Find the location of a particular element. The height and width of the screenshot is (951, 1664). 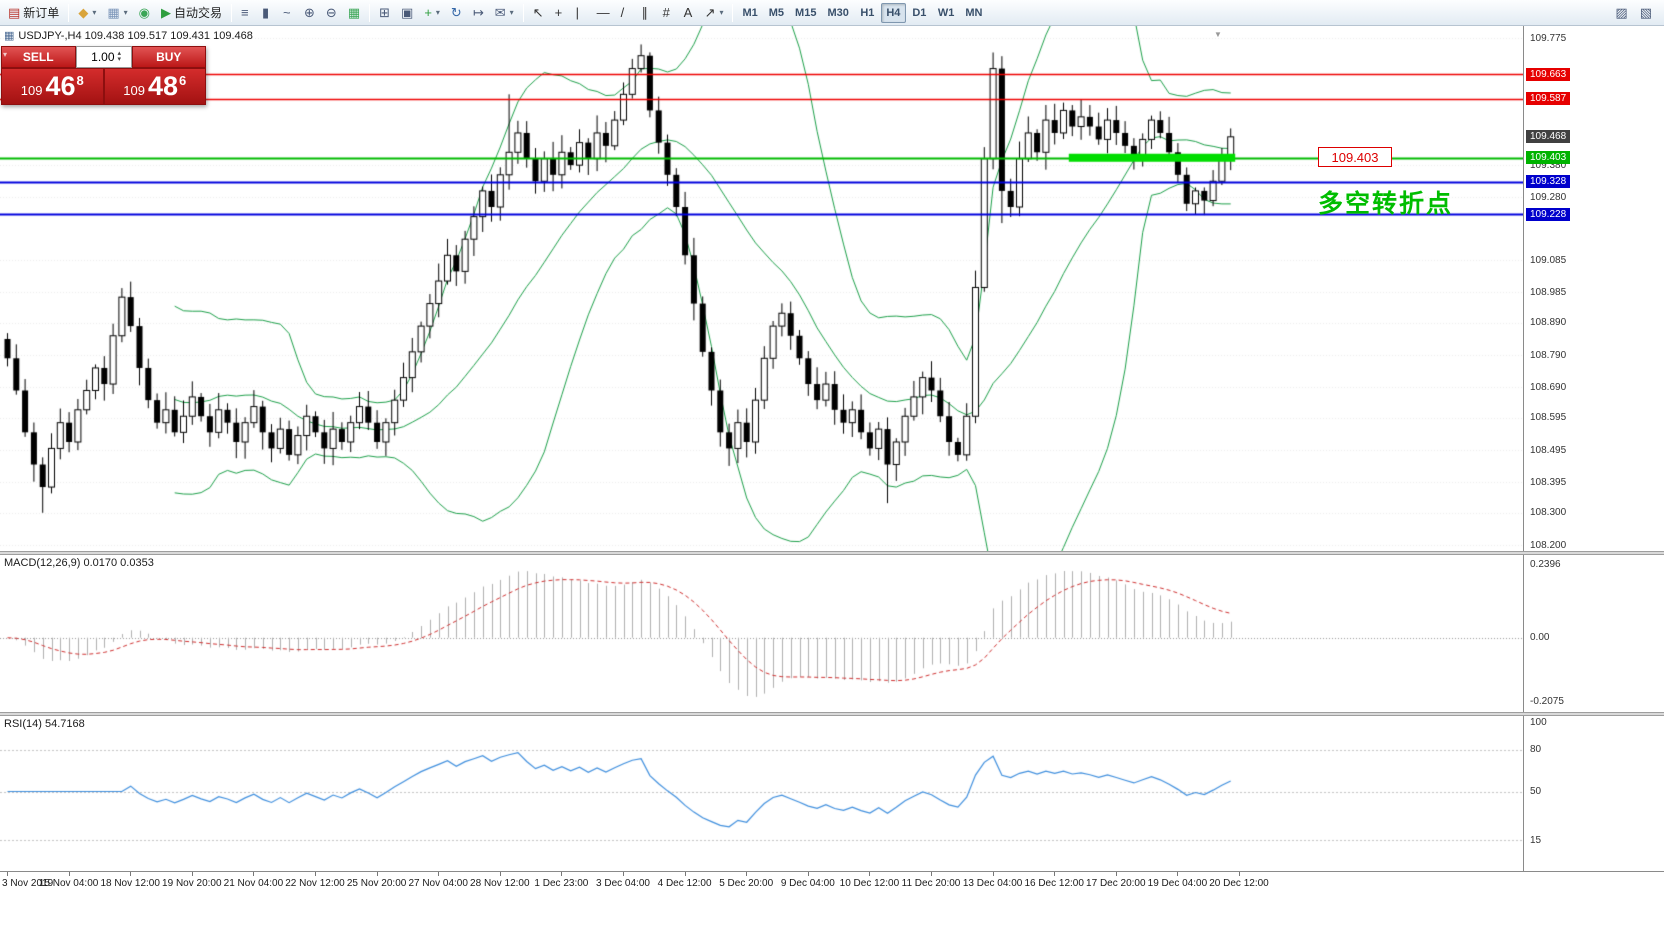

price-axis-label: 108.495 is located at coordinates (1548, 450).